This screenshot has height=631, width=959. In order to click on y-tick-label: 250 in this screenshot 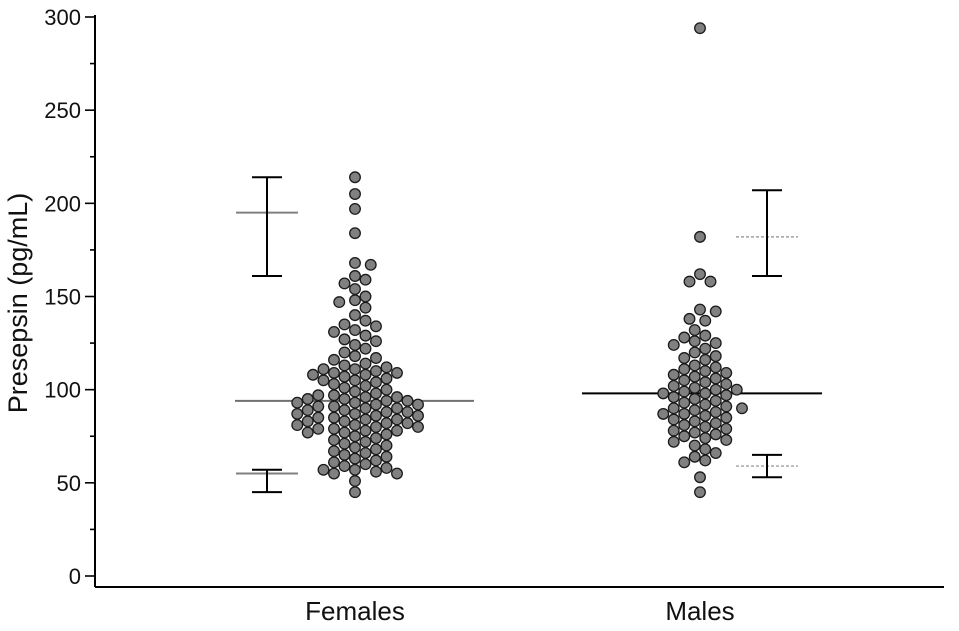, I will do `click(62, 110)`.